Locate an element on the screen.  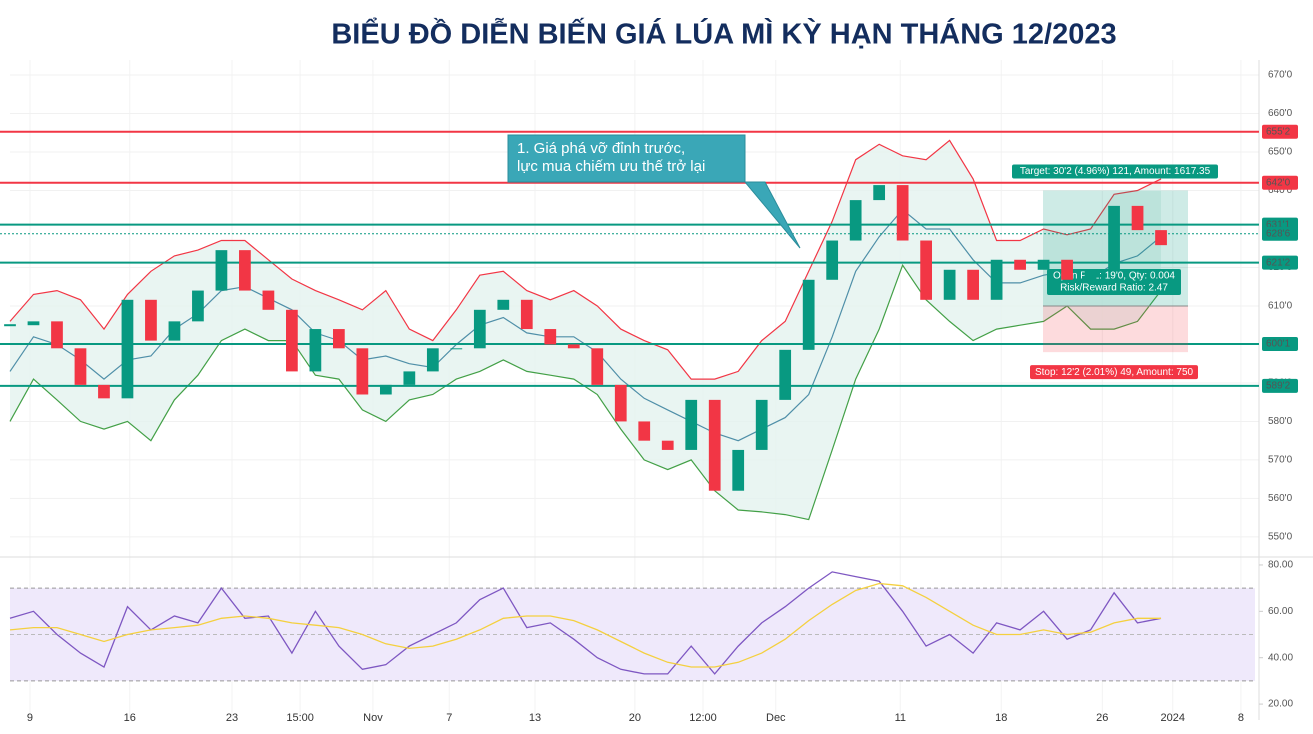
x-tick-label: 13 is located at coordinates (535, 718).